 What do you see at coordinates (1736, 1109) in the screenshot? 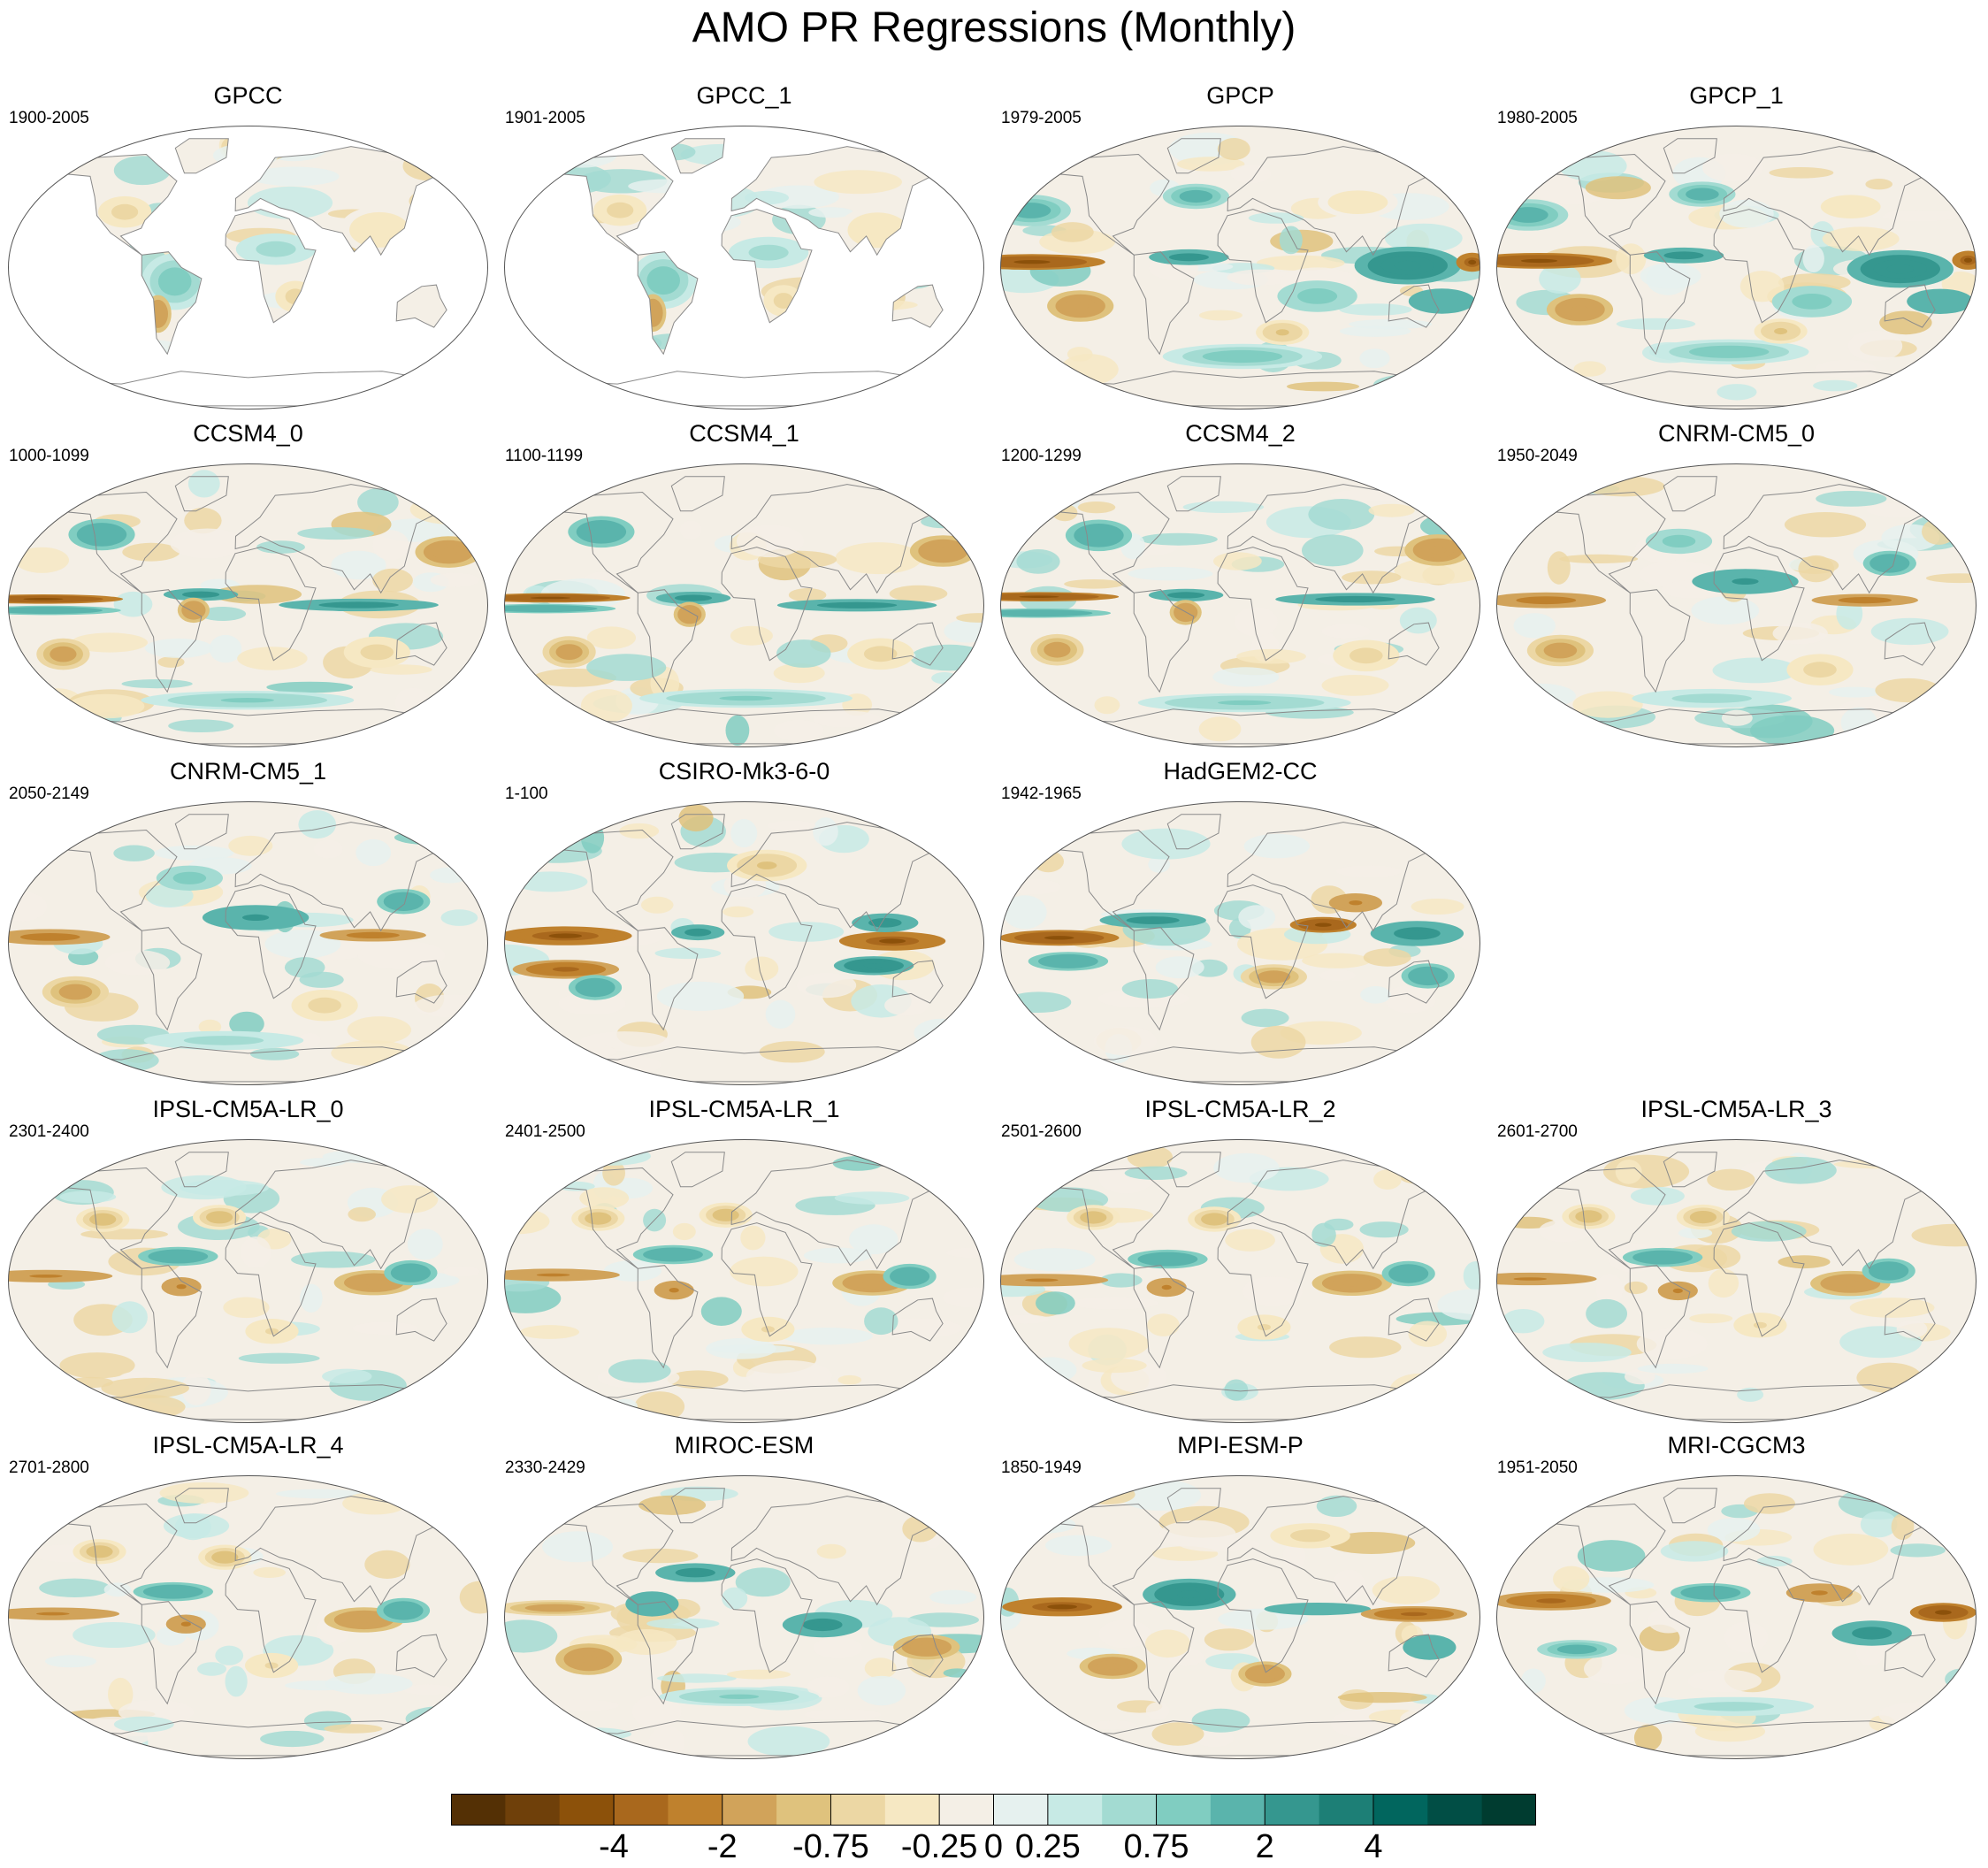
I see `panel-title: IPSL-CM5A-LR_3` at bounding box center [1736, 1109].